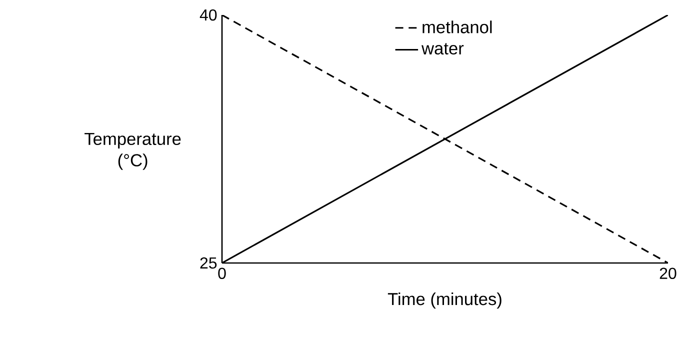 This screenshot has height=345, width=686. I want to click on y-tick-label: 40, so click(208, 15).